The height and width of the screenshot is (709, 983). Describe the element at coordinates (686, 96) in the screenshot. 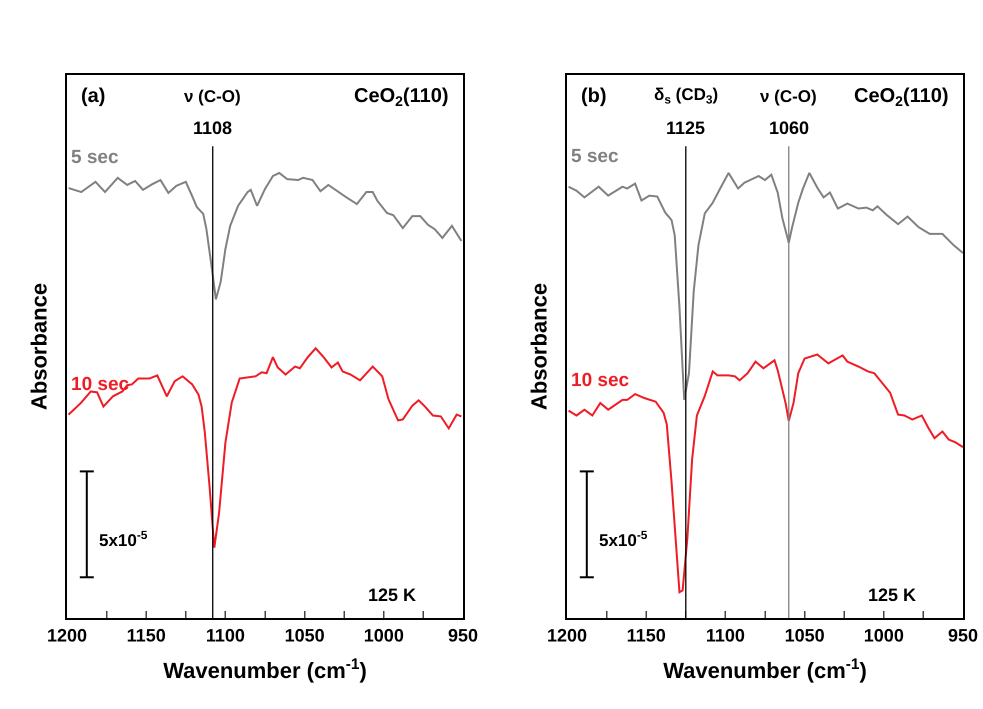

I see `text: δ$_{s}$ (CD$_{3}$)` at that location.